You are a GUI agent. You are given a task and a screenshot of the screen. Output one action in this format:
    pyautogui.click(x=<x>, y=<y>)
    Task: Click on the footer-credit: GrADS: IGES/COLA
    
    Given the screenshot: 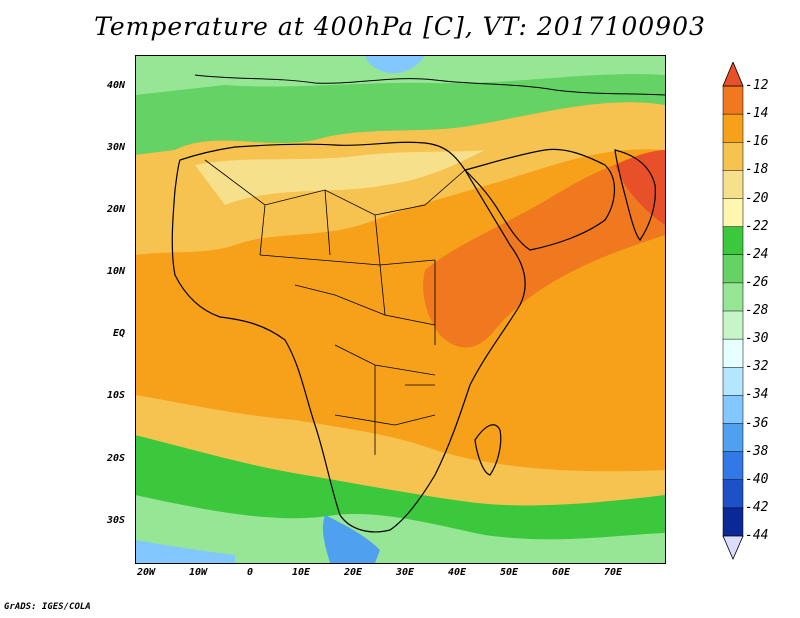 What is the action you would take?
    pyautogui.click(x=47, y=607)
    